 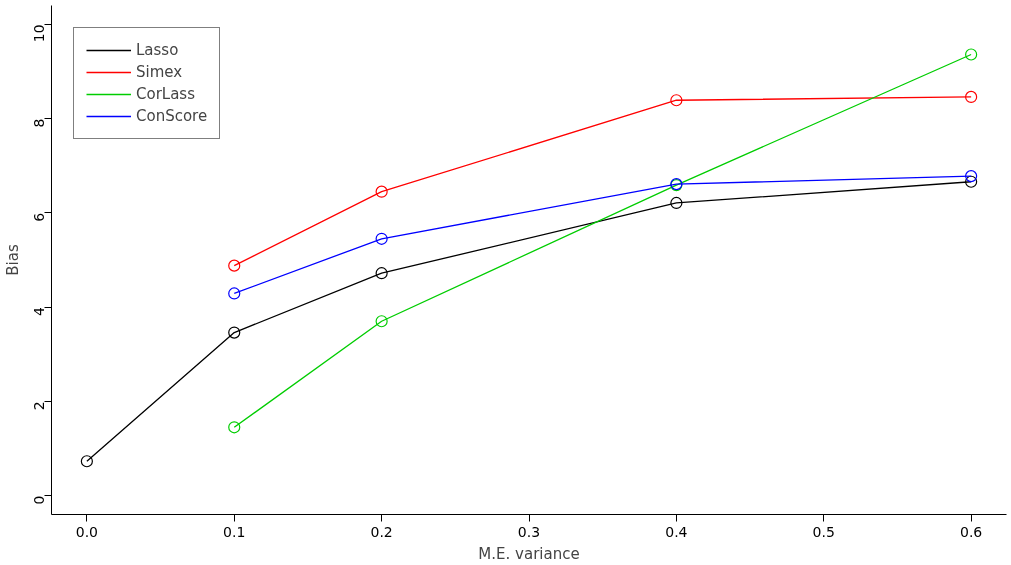 I want to click on y-tick-label: 8, so click(x=39, y=123).